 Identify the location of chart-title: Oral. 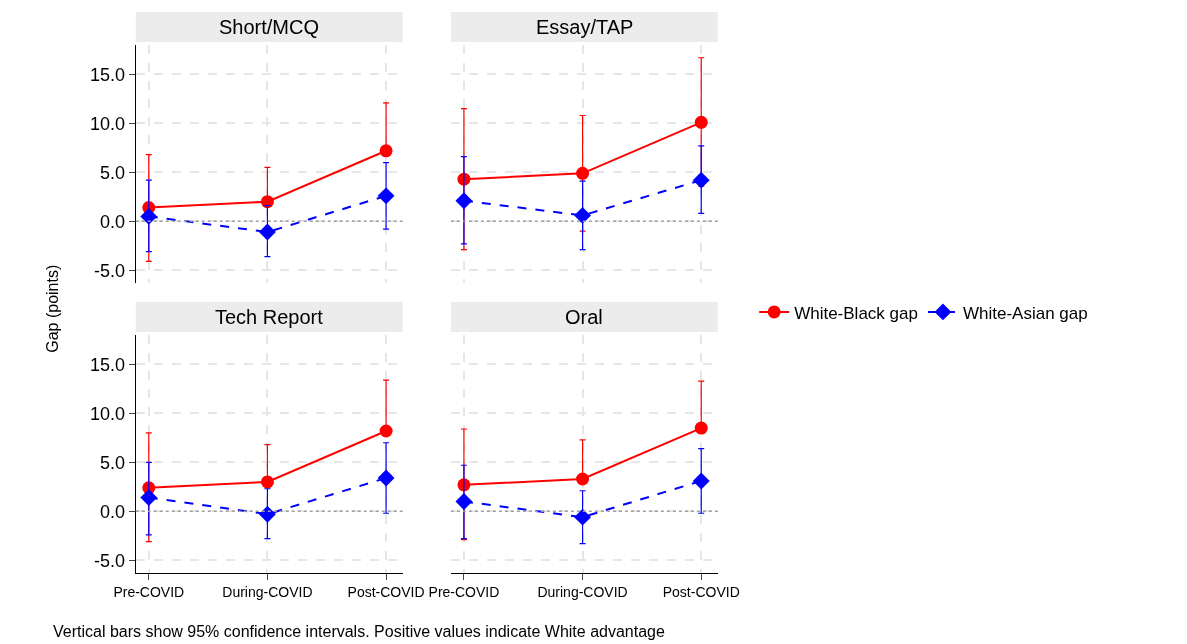
(584, 317).